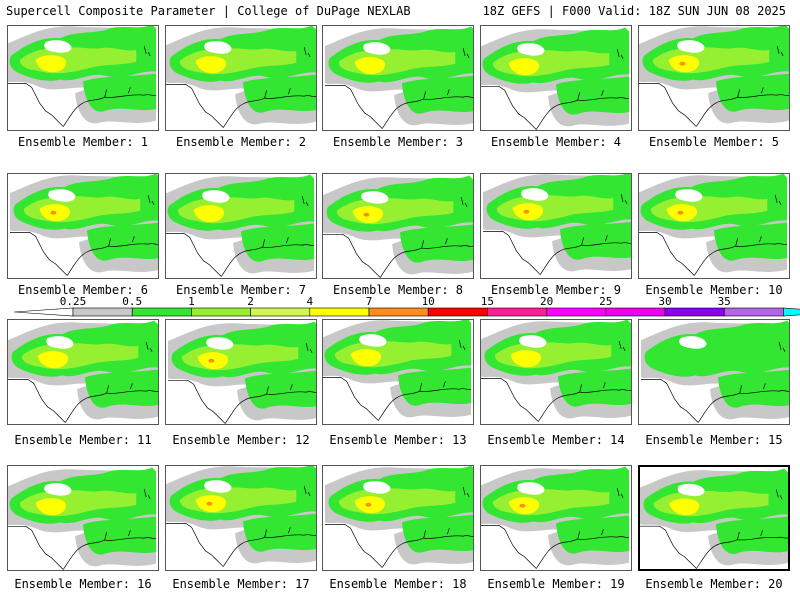 The image size is (800, 600). Describe the element at coordinates (714, 142) in the screenshot. I see `ensemble-member-label: Ensemble Member: 5` at that location.